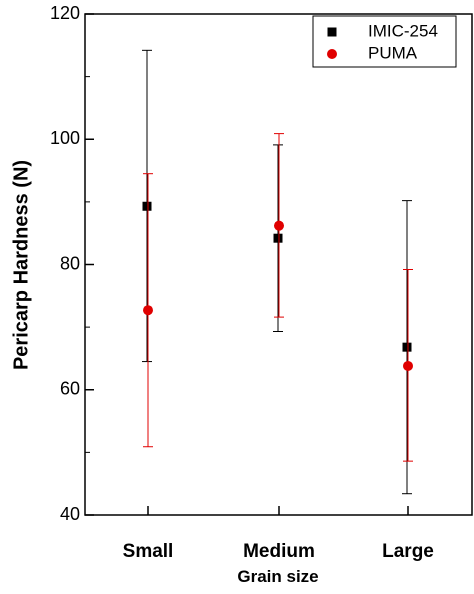 This screenshot has height=594, width=474. I want to click on legend: IMIC-254 PUMA, so click(384, 41).